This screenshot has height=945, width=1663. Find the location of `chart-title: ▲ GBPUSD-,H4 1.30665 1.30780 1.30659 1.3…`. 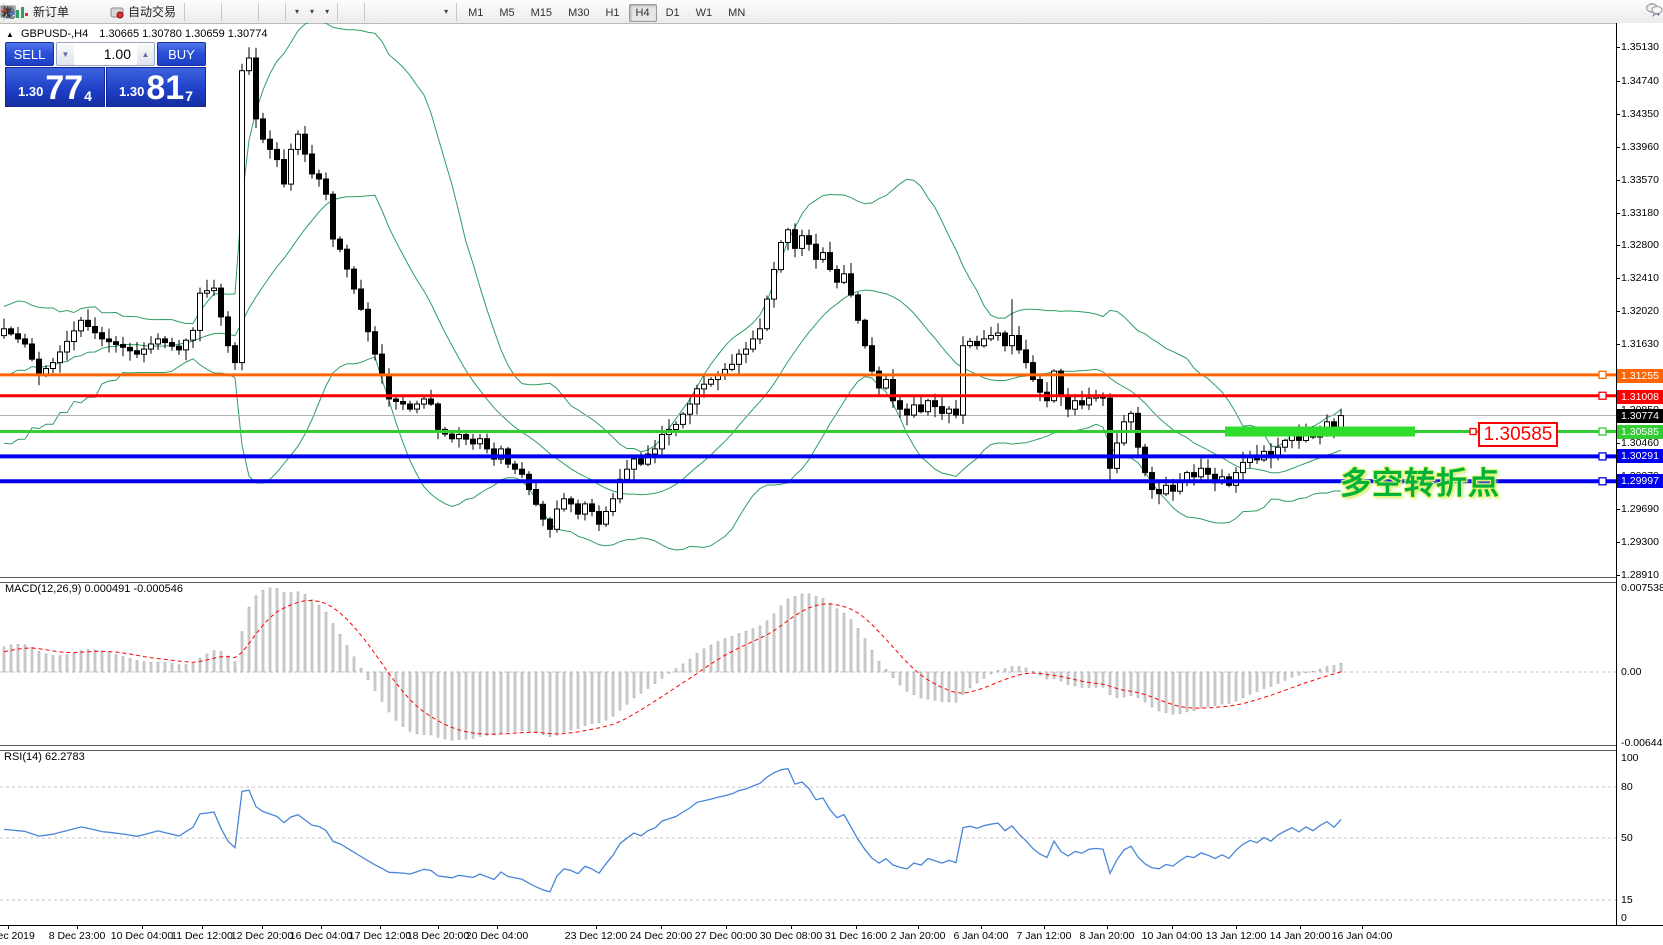

chart-title: ▲ GBPUSD-,H4 1.30665 1.30780 1.30659 1.3… is located at coordinates (137, 34).